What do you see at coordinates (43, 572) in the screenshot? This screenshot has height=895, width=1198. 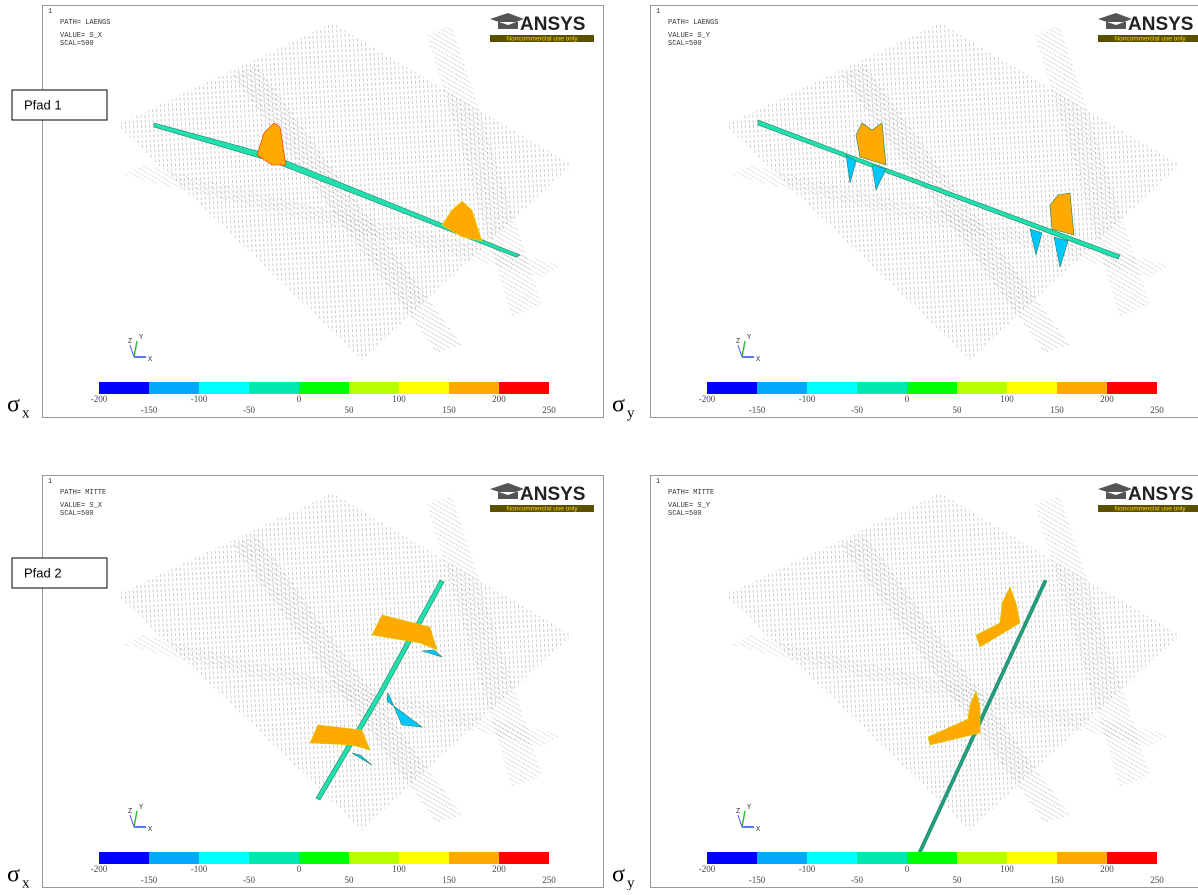 I see `pfad-label: Pfad 2` at bounding box center [43, 572].